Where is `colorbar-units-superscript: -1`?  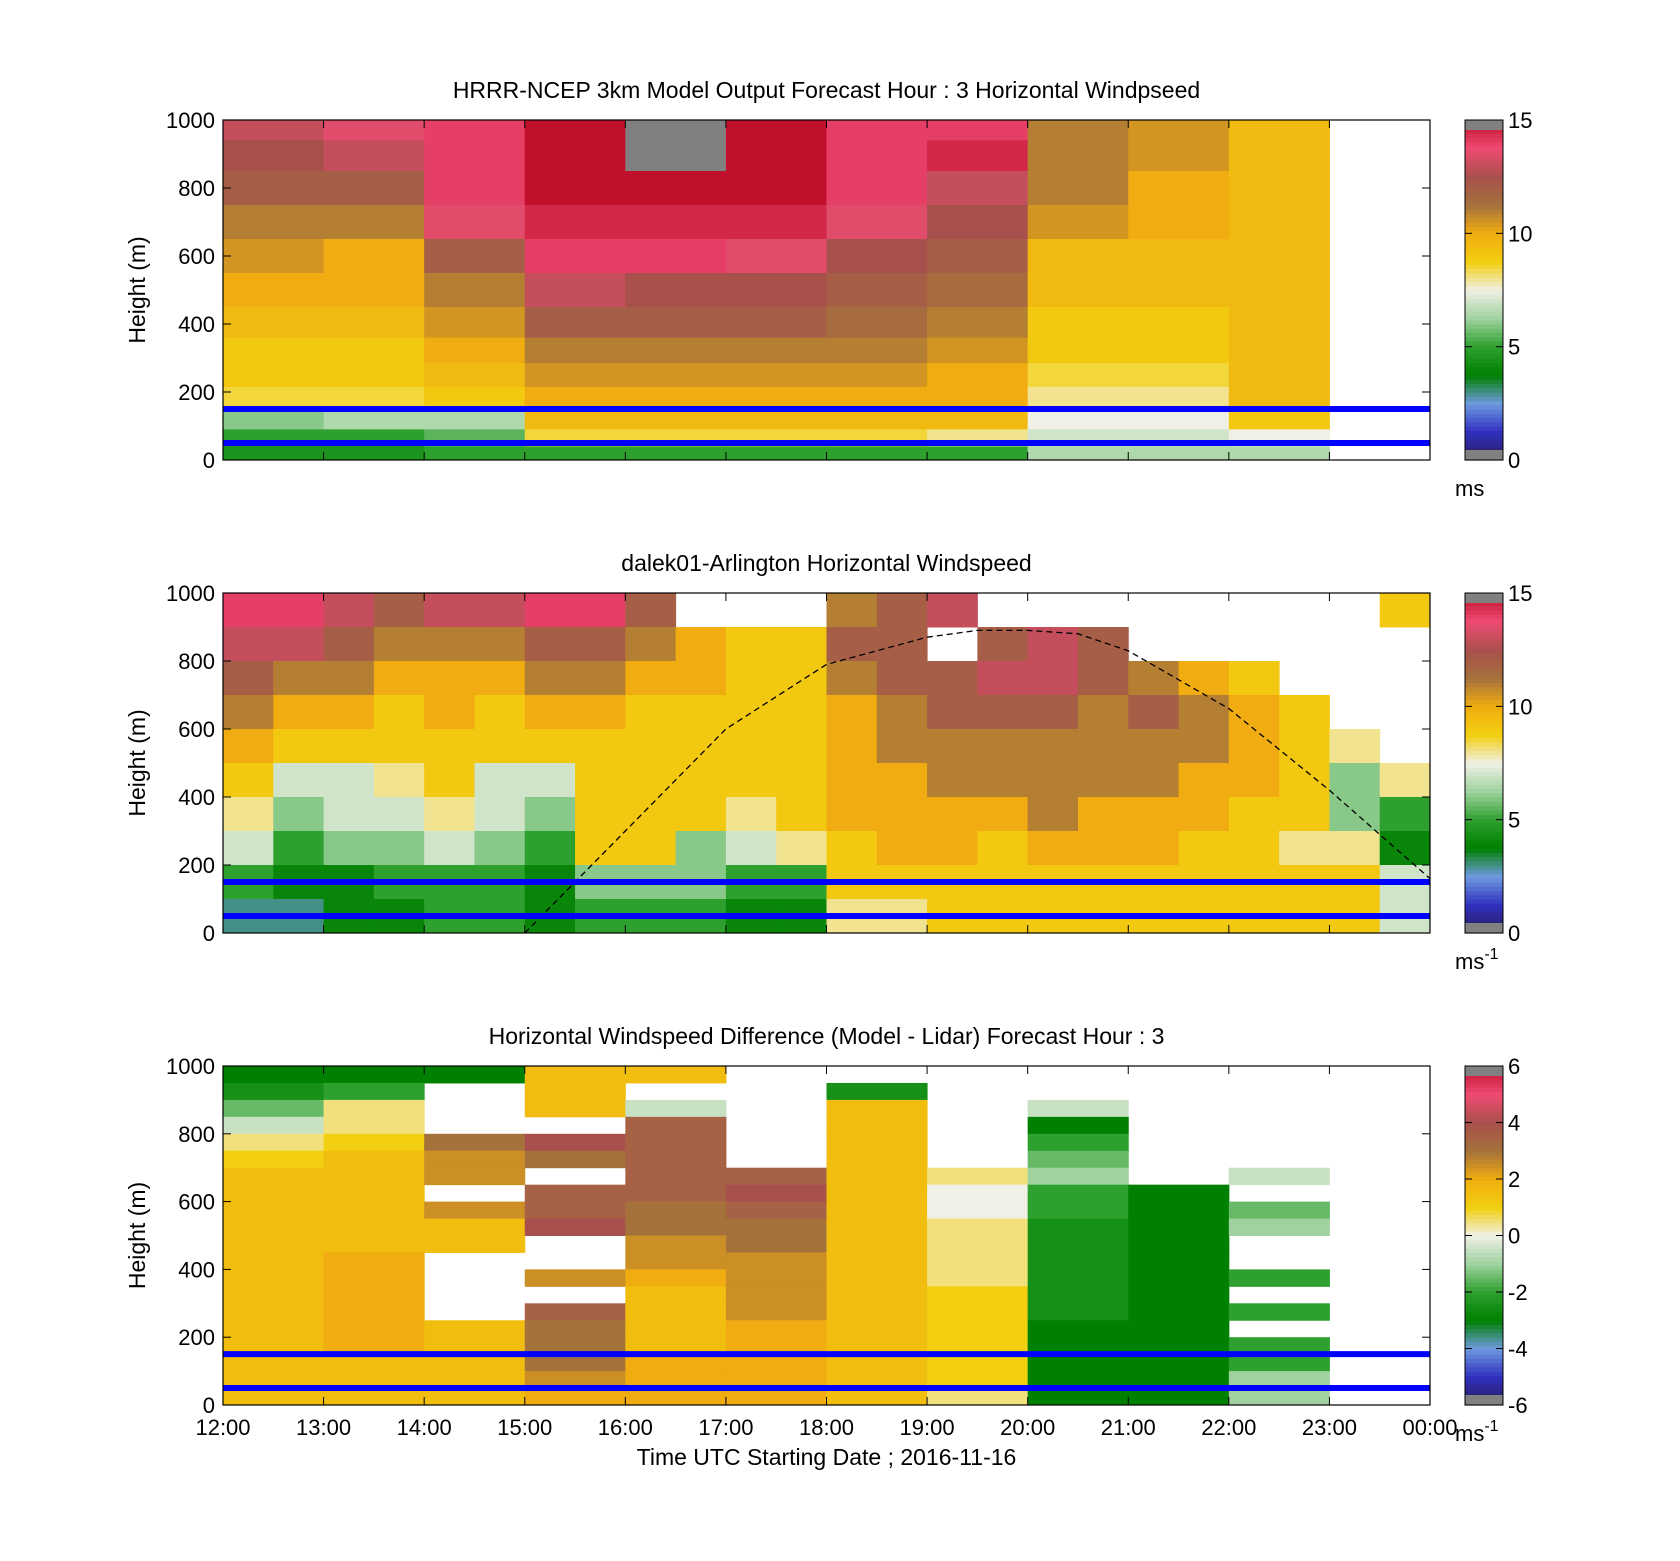
colorbar-units-superscript: -1 is located at coordinates (1491, 954).